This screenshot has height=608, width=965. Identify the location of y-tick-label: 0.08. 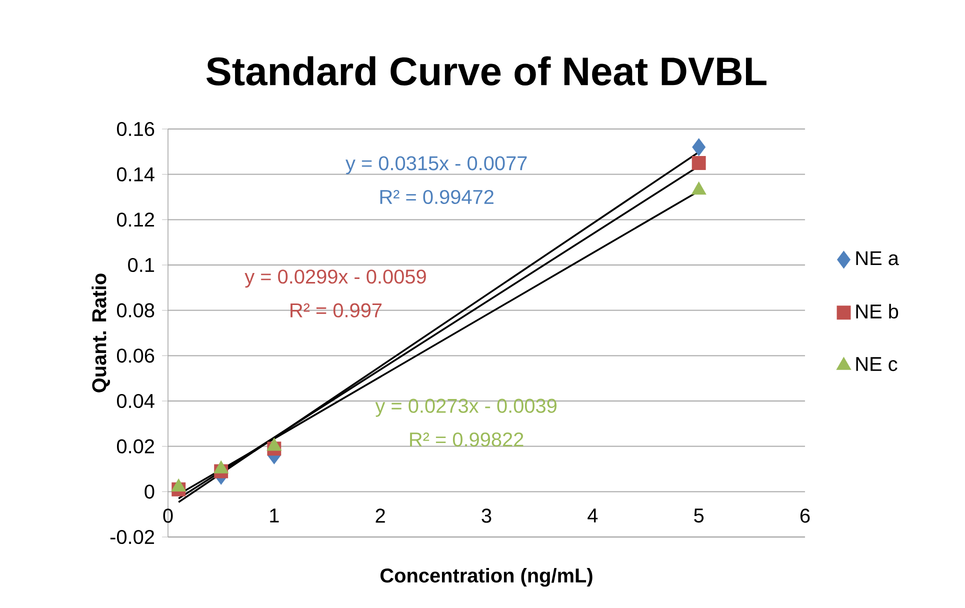
(135, 310).